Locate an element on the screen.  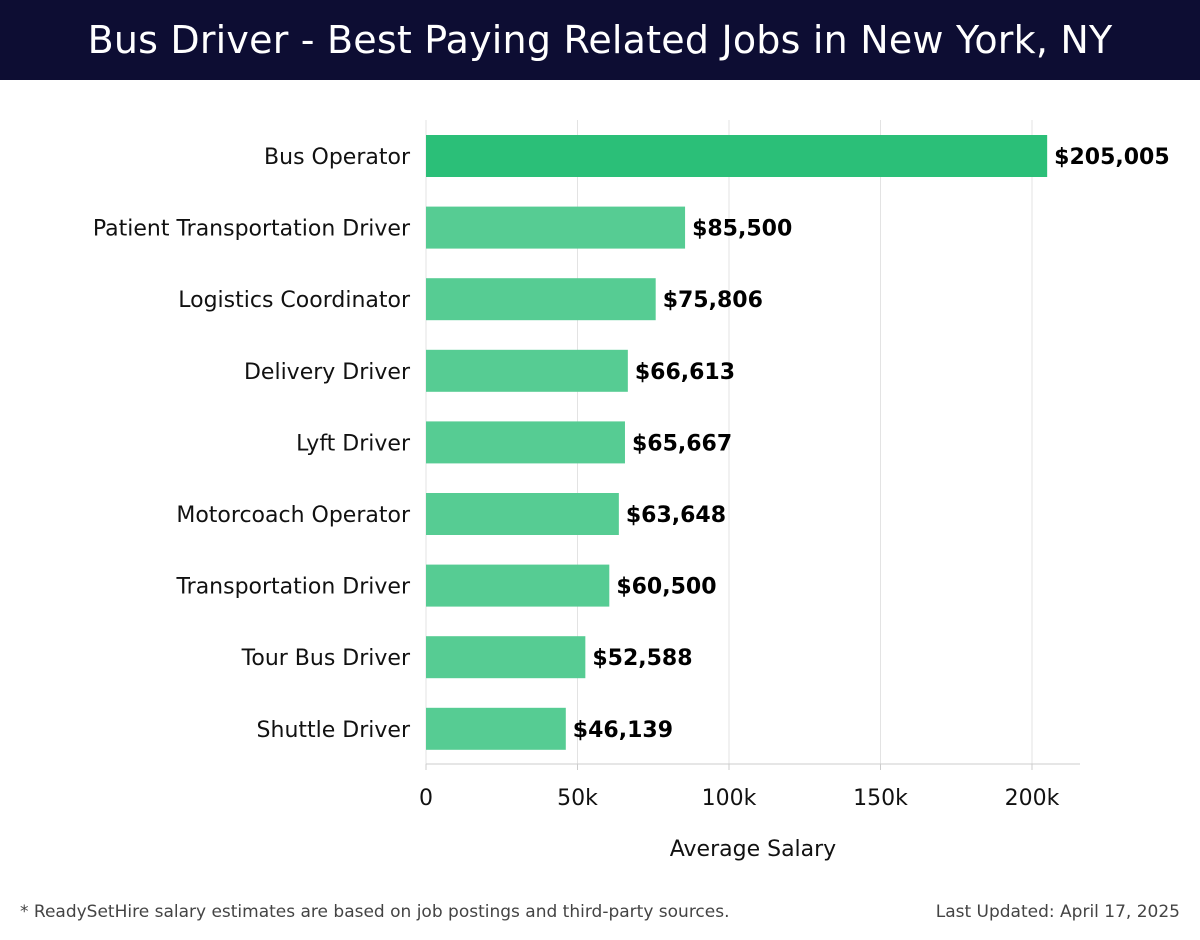
category-label: Logistics Coordinator is located at coordinates (294, 300).